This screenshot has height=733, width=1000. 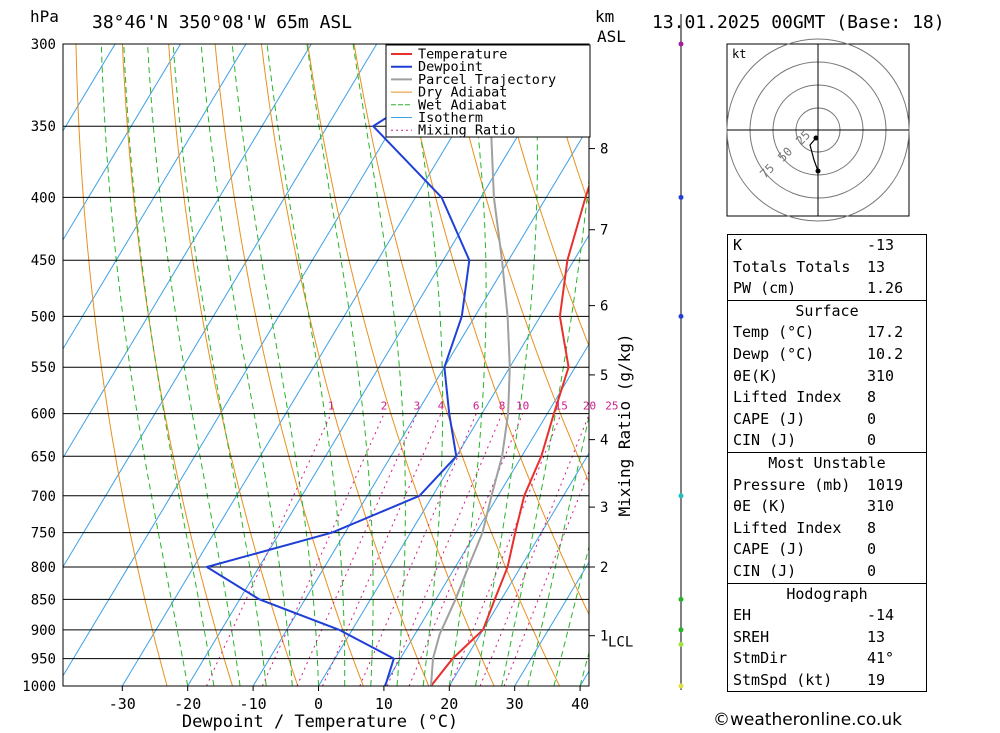 I want to click on km-tick-label: 3, so click(x=604, y=508).